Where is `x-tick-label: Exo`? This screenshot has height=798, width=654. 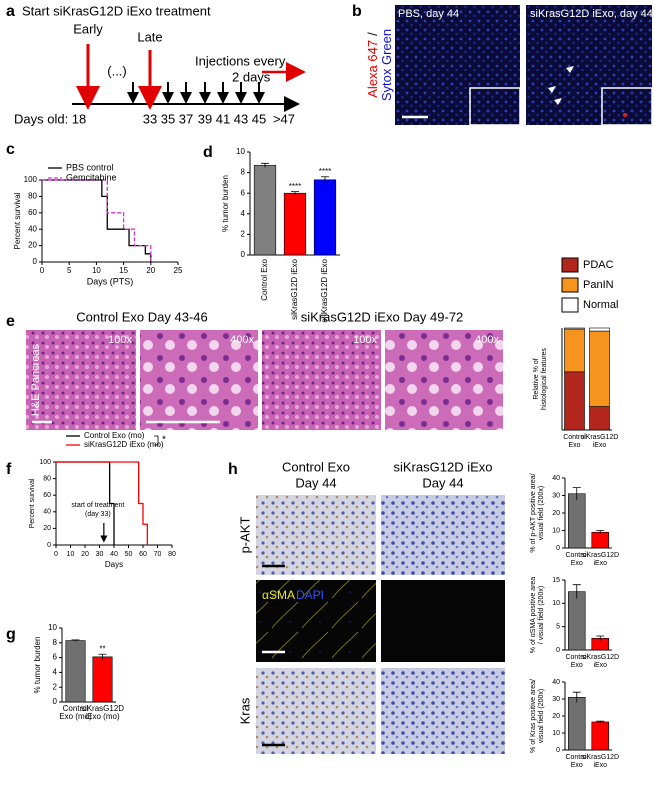 x-tick-label: Exo is located at coordinates (577, 563).